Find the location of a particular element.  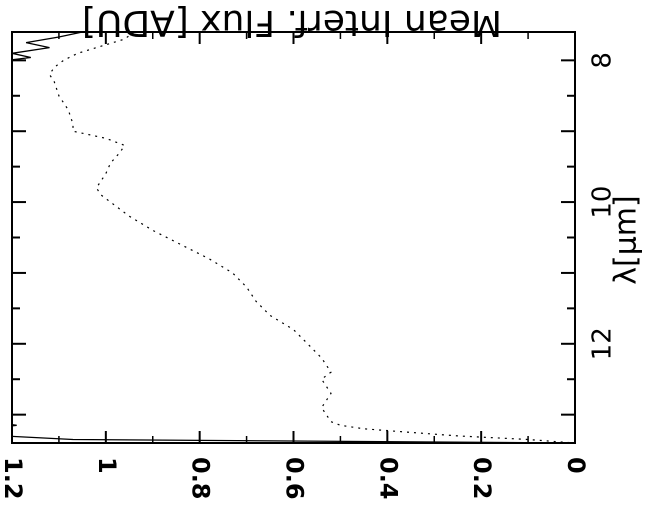

y-tick-label: 0.8 is located at coordinates (201, 478).